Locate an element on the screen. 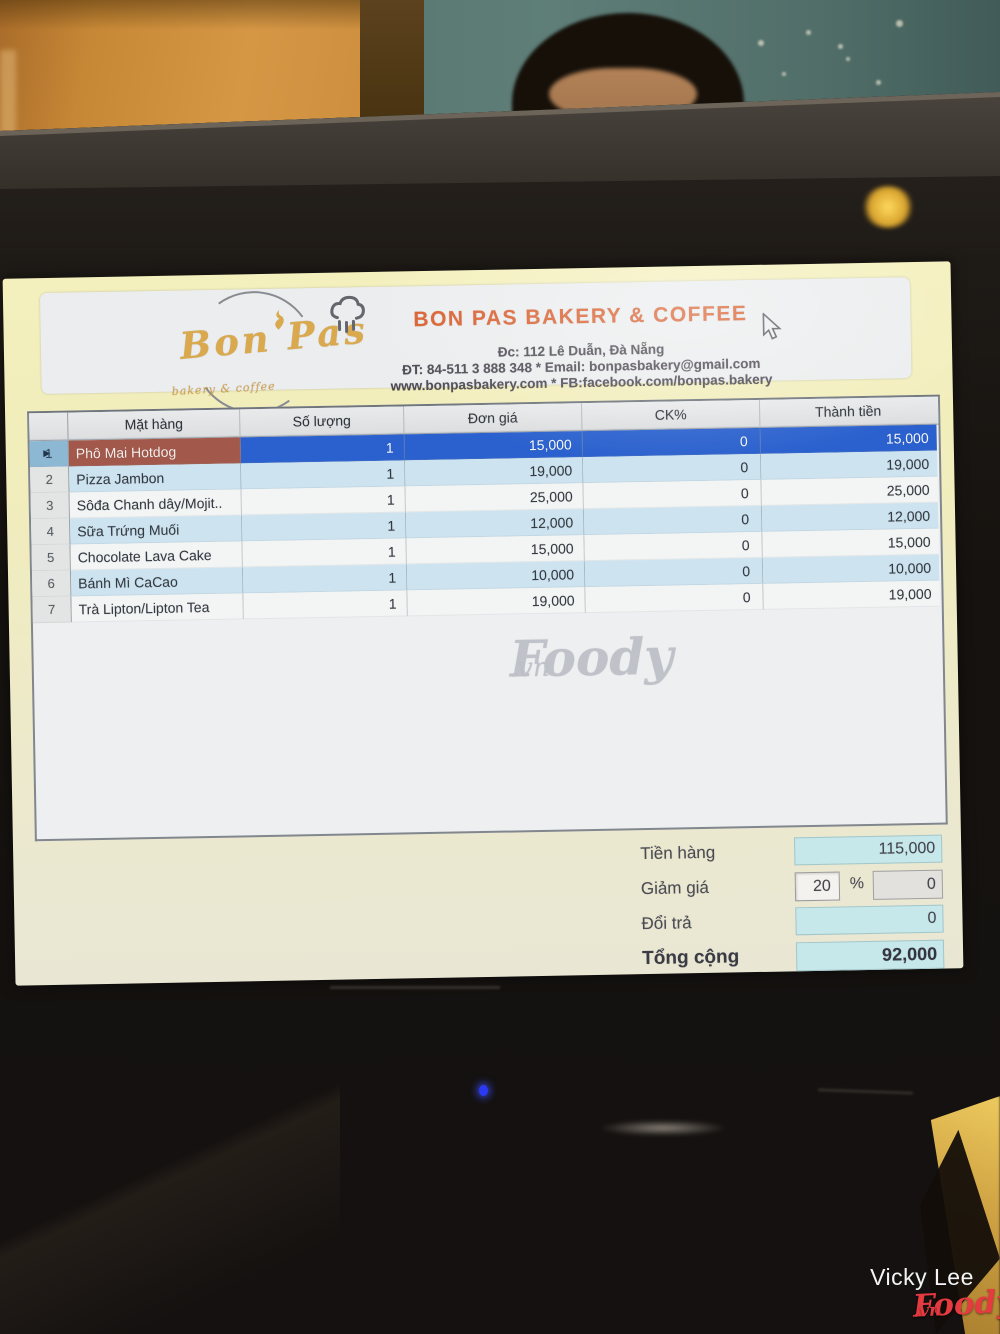  cell-total: 12,000 is located at coordinates (850, 517).